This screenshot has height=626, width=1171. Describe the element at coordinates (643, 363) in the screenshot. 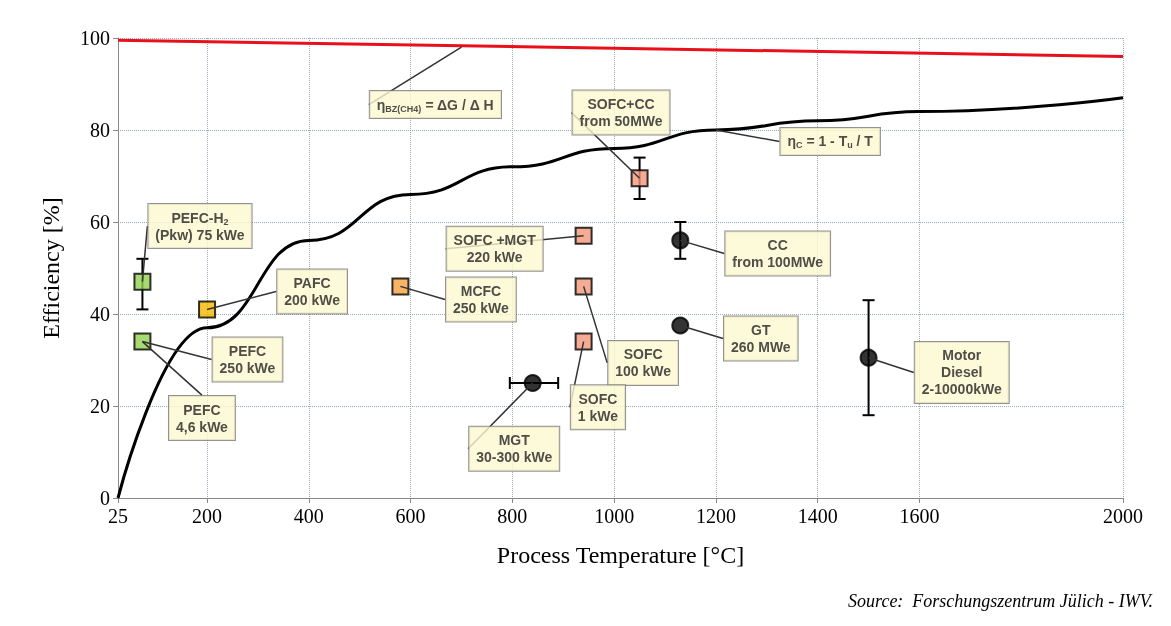

I see `annotation: SOFC 100 kWe` at that location.